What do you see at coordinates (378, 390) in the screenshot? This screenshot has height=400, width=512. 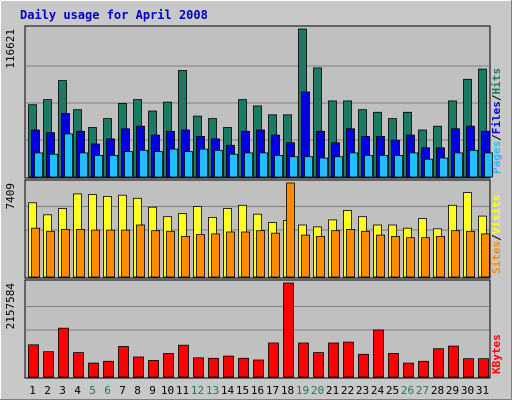 I see `x-tick-label: 24` at bounding box center [378, 390].